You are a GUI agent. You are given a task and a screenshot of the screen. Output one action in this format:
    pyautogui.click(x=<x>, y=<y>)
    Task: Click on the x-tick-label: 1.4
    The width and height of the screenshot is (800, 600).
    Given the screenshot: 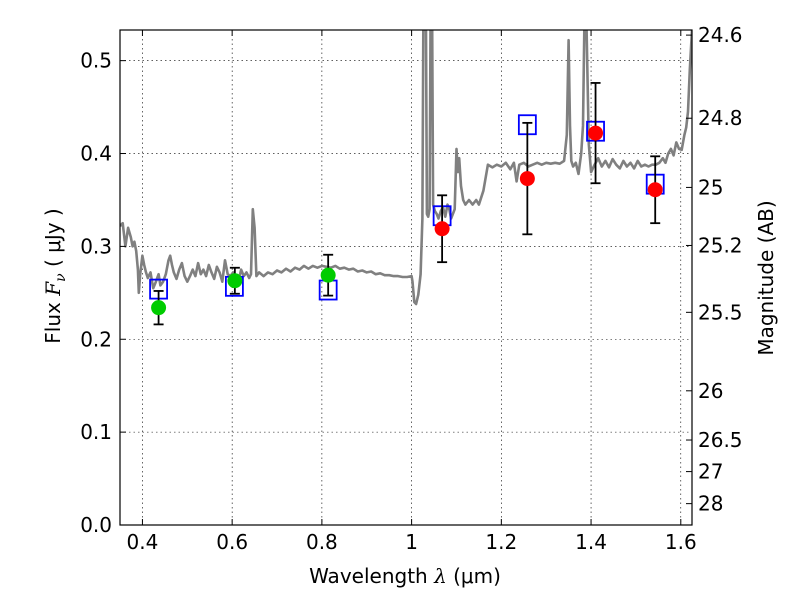 What is the action you would take?
    pyautogui.click(x=591, y=542)
    